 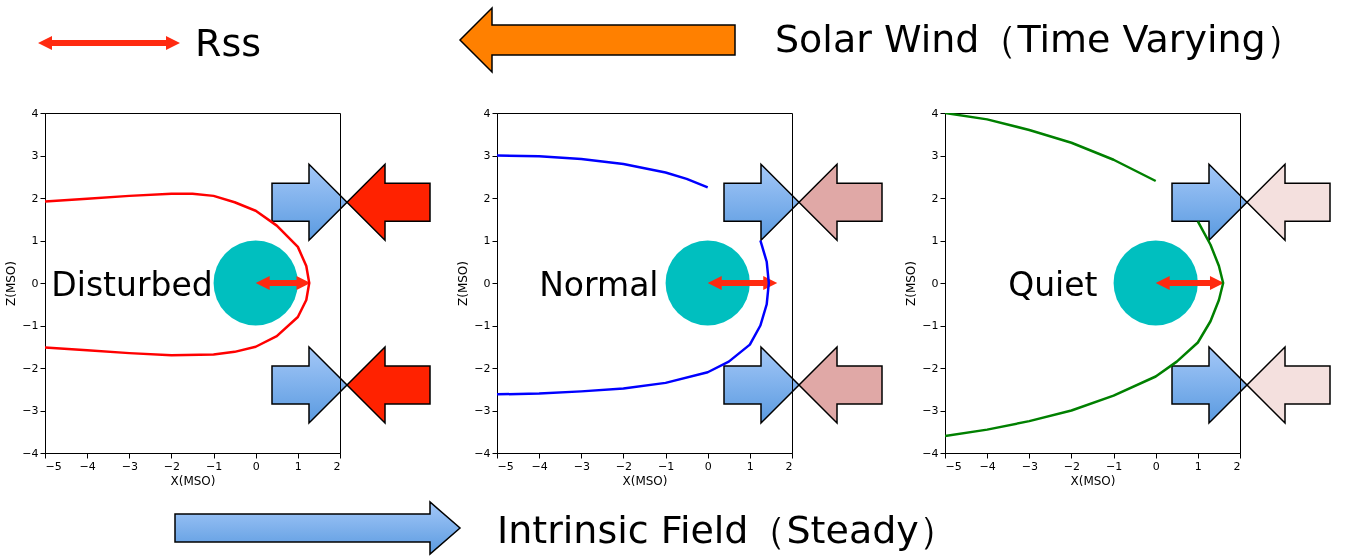 I want to click on annotation: Disturbed, so click(x=132, y=284).